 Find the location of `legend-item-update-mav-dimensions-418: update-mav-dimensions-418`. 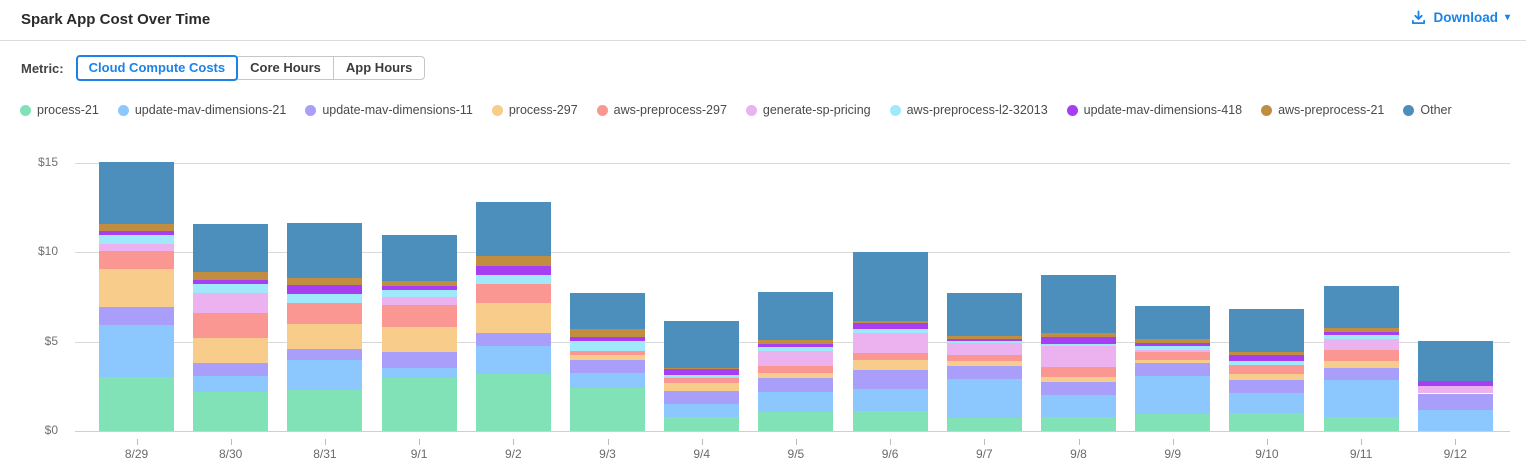

legend-item-update-mav-dimensions-418: update-mav-dimensions-418 is located at coordinates (1154, 110).